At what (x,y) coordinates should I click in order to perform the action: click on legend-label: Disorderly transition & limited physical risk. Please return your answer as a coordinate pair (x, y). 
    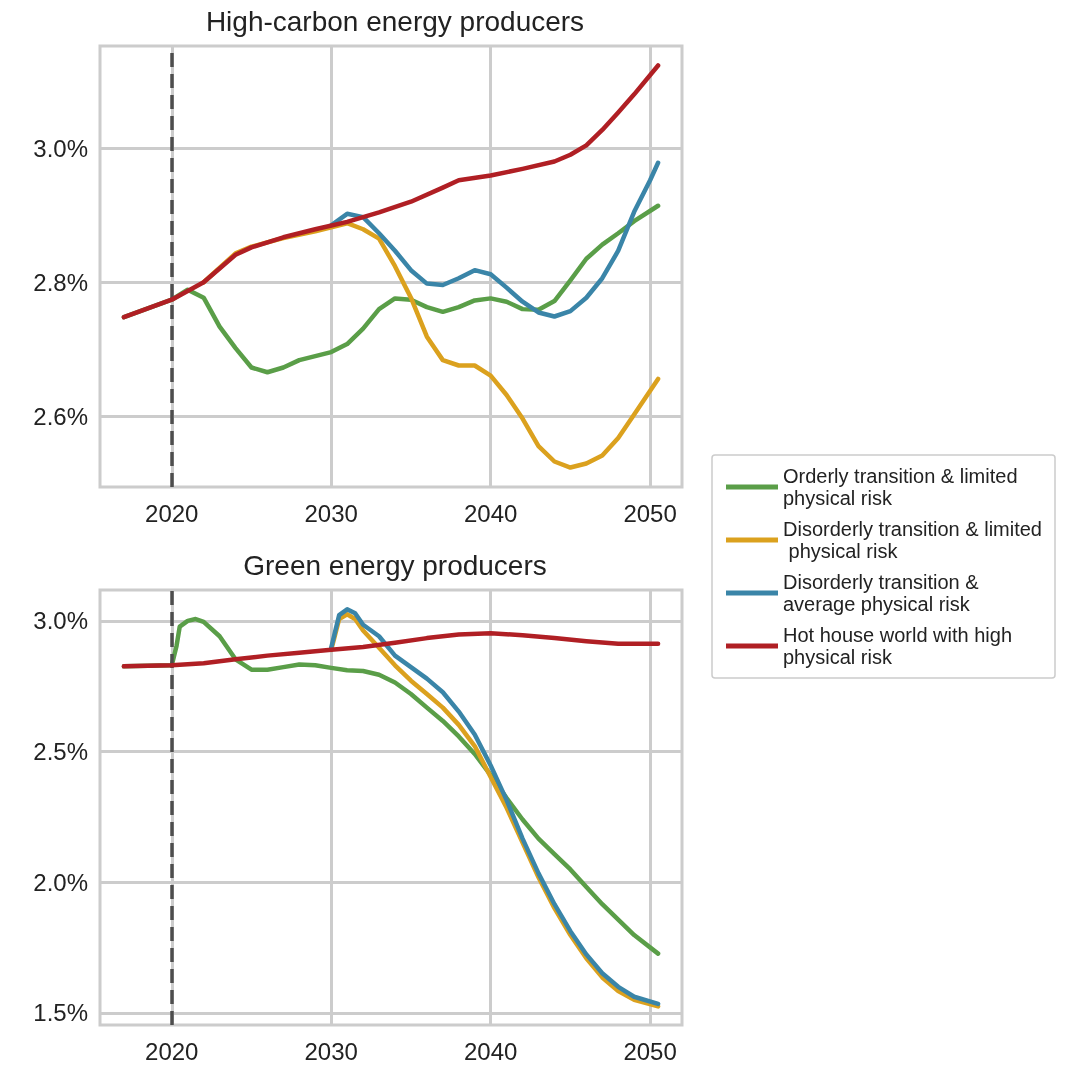
    Looking at the image, I should click on (912, 540).